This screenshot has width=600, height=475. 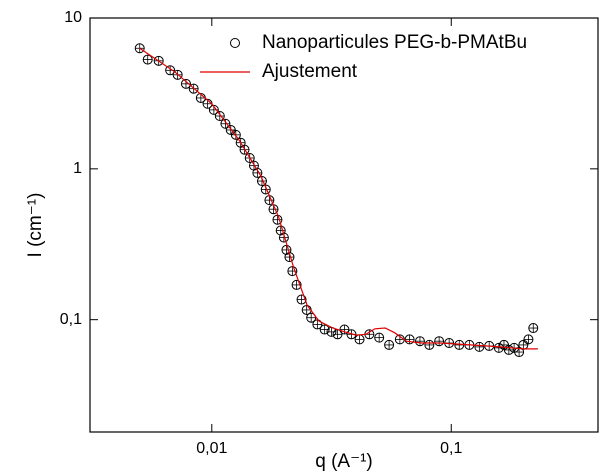 I want to click on x-axis-label: q (A⁻¹), so click(x=344, y=461).